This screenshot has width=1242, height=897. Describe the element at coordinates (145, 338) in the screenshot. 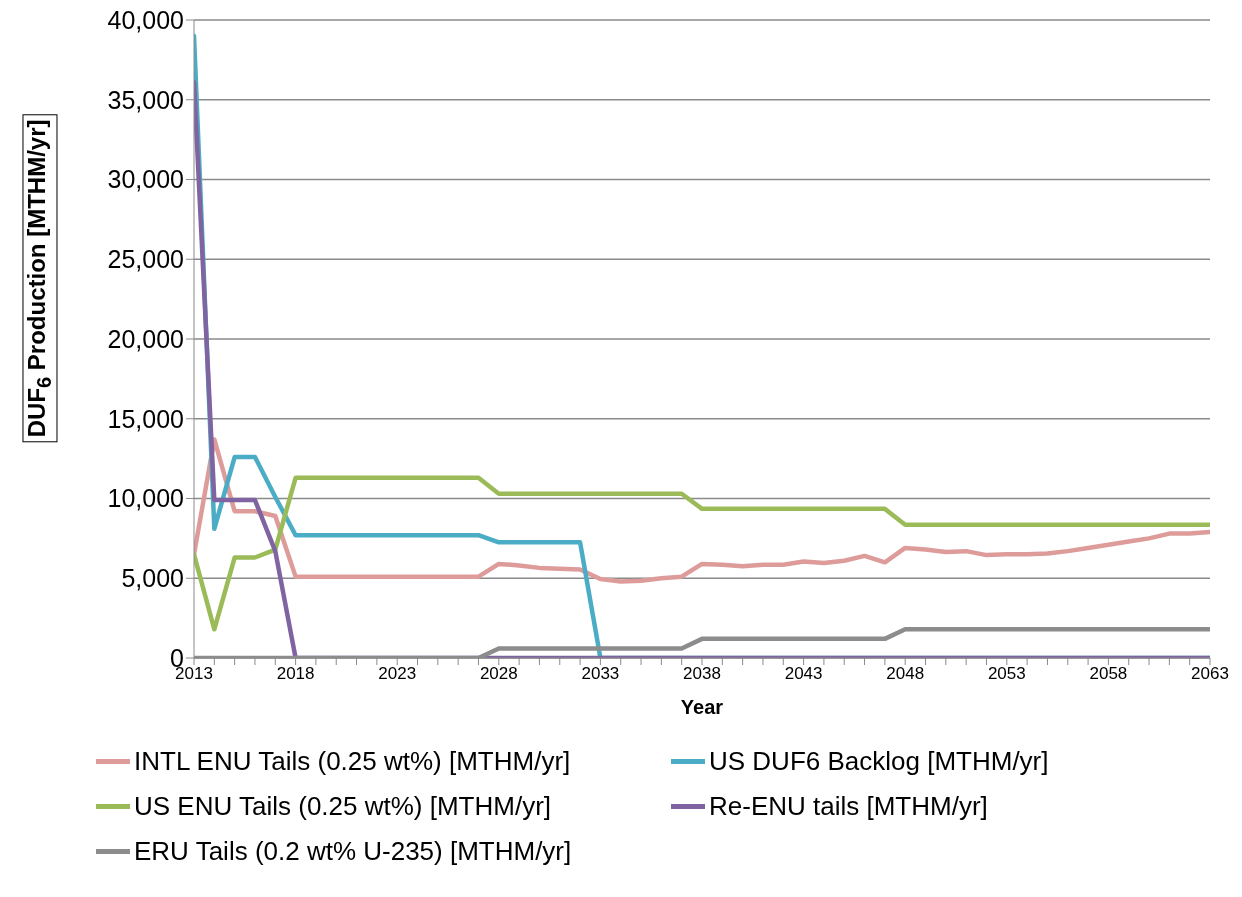

I see `y-tick-label: 20,000` at that location.